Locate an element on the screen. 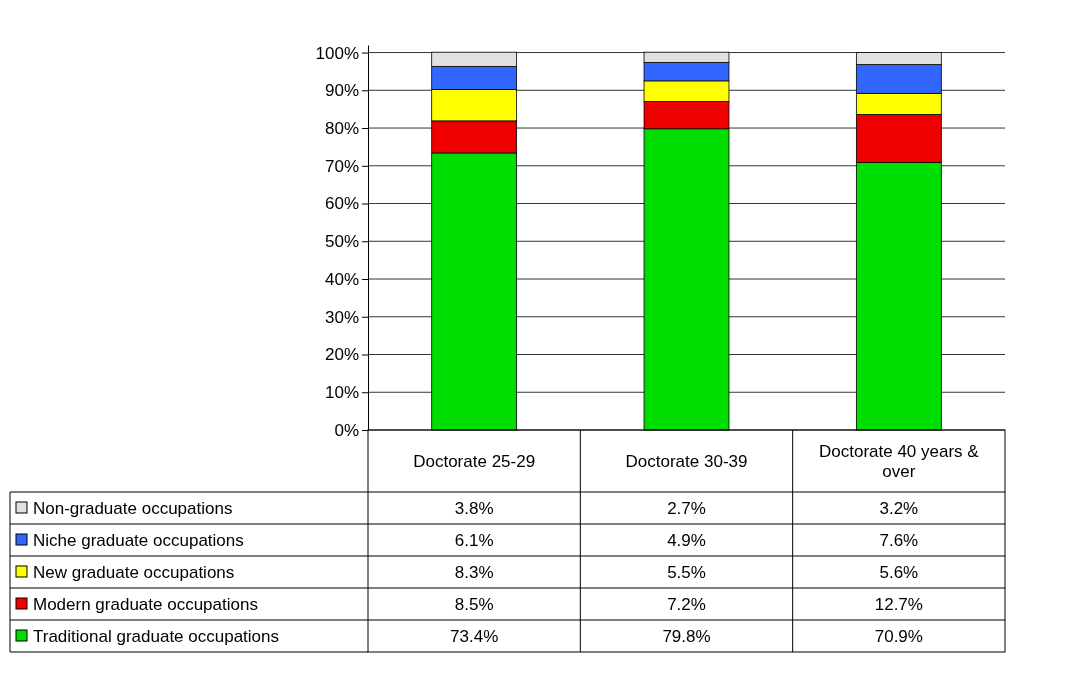 This screenshot has height=693, width=1065. y-tick-label: 20% is located at coordinates (341, 355).